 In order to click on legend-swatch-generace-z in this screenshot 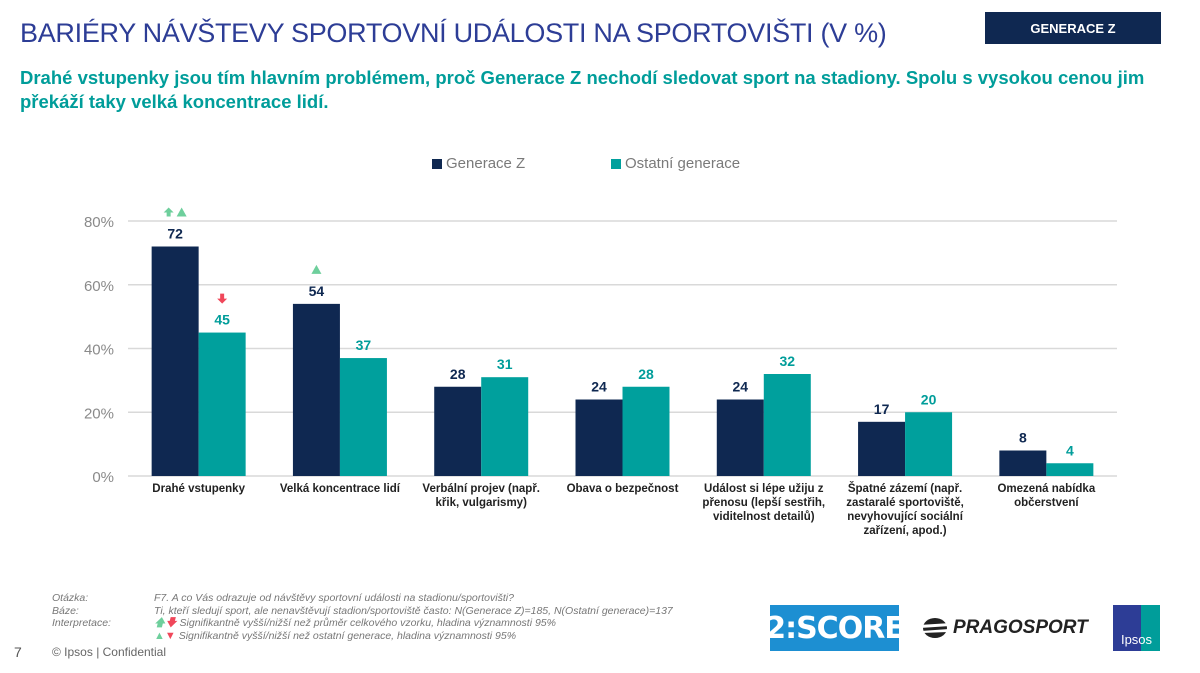, I will do `click(437, 163)`.